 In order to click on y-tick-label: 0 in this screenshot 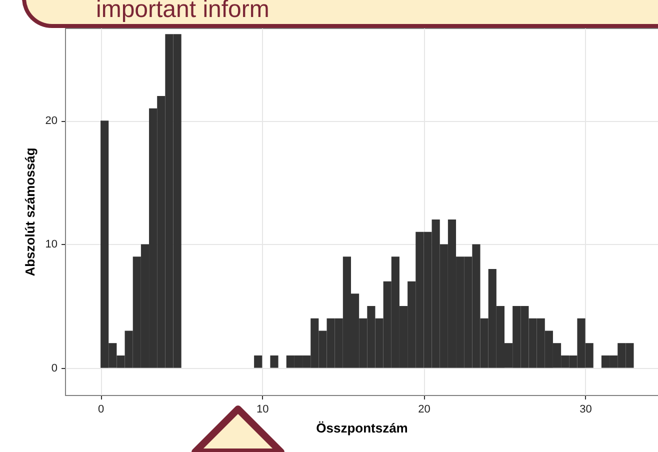, I will do `click(54, 368)`.